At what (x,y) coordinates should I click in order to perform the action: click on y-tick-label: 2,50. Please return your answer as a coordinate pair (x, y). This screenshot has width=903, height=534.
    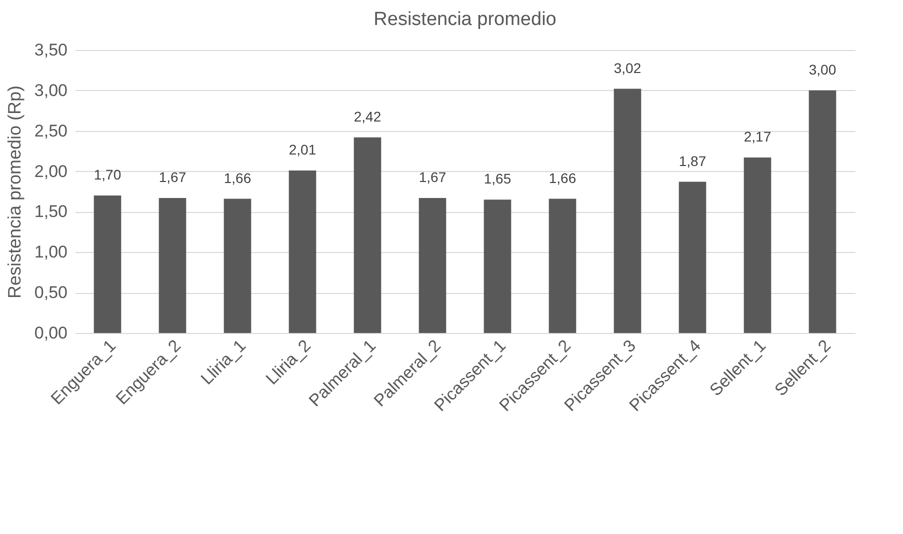
    Looking at the image, I should click on (51, 130).